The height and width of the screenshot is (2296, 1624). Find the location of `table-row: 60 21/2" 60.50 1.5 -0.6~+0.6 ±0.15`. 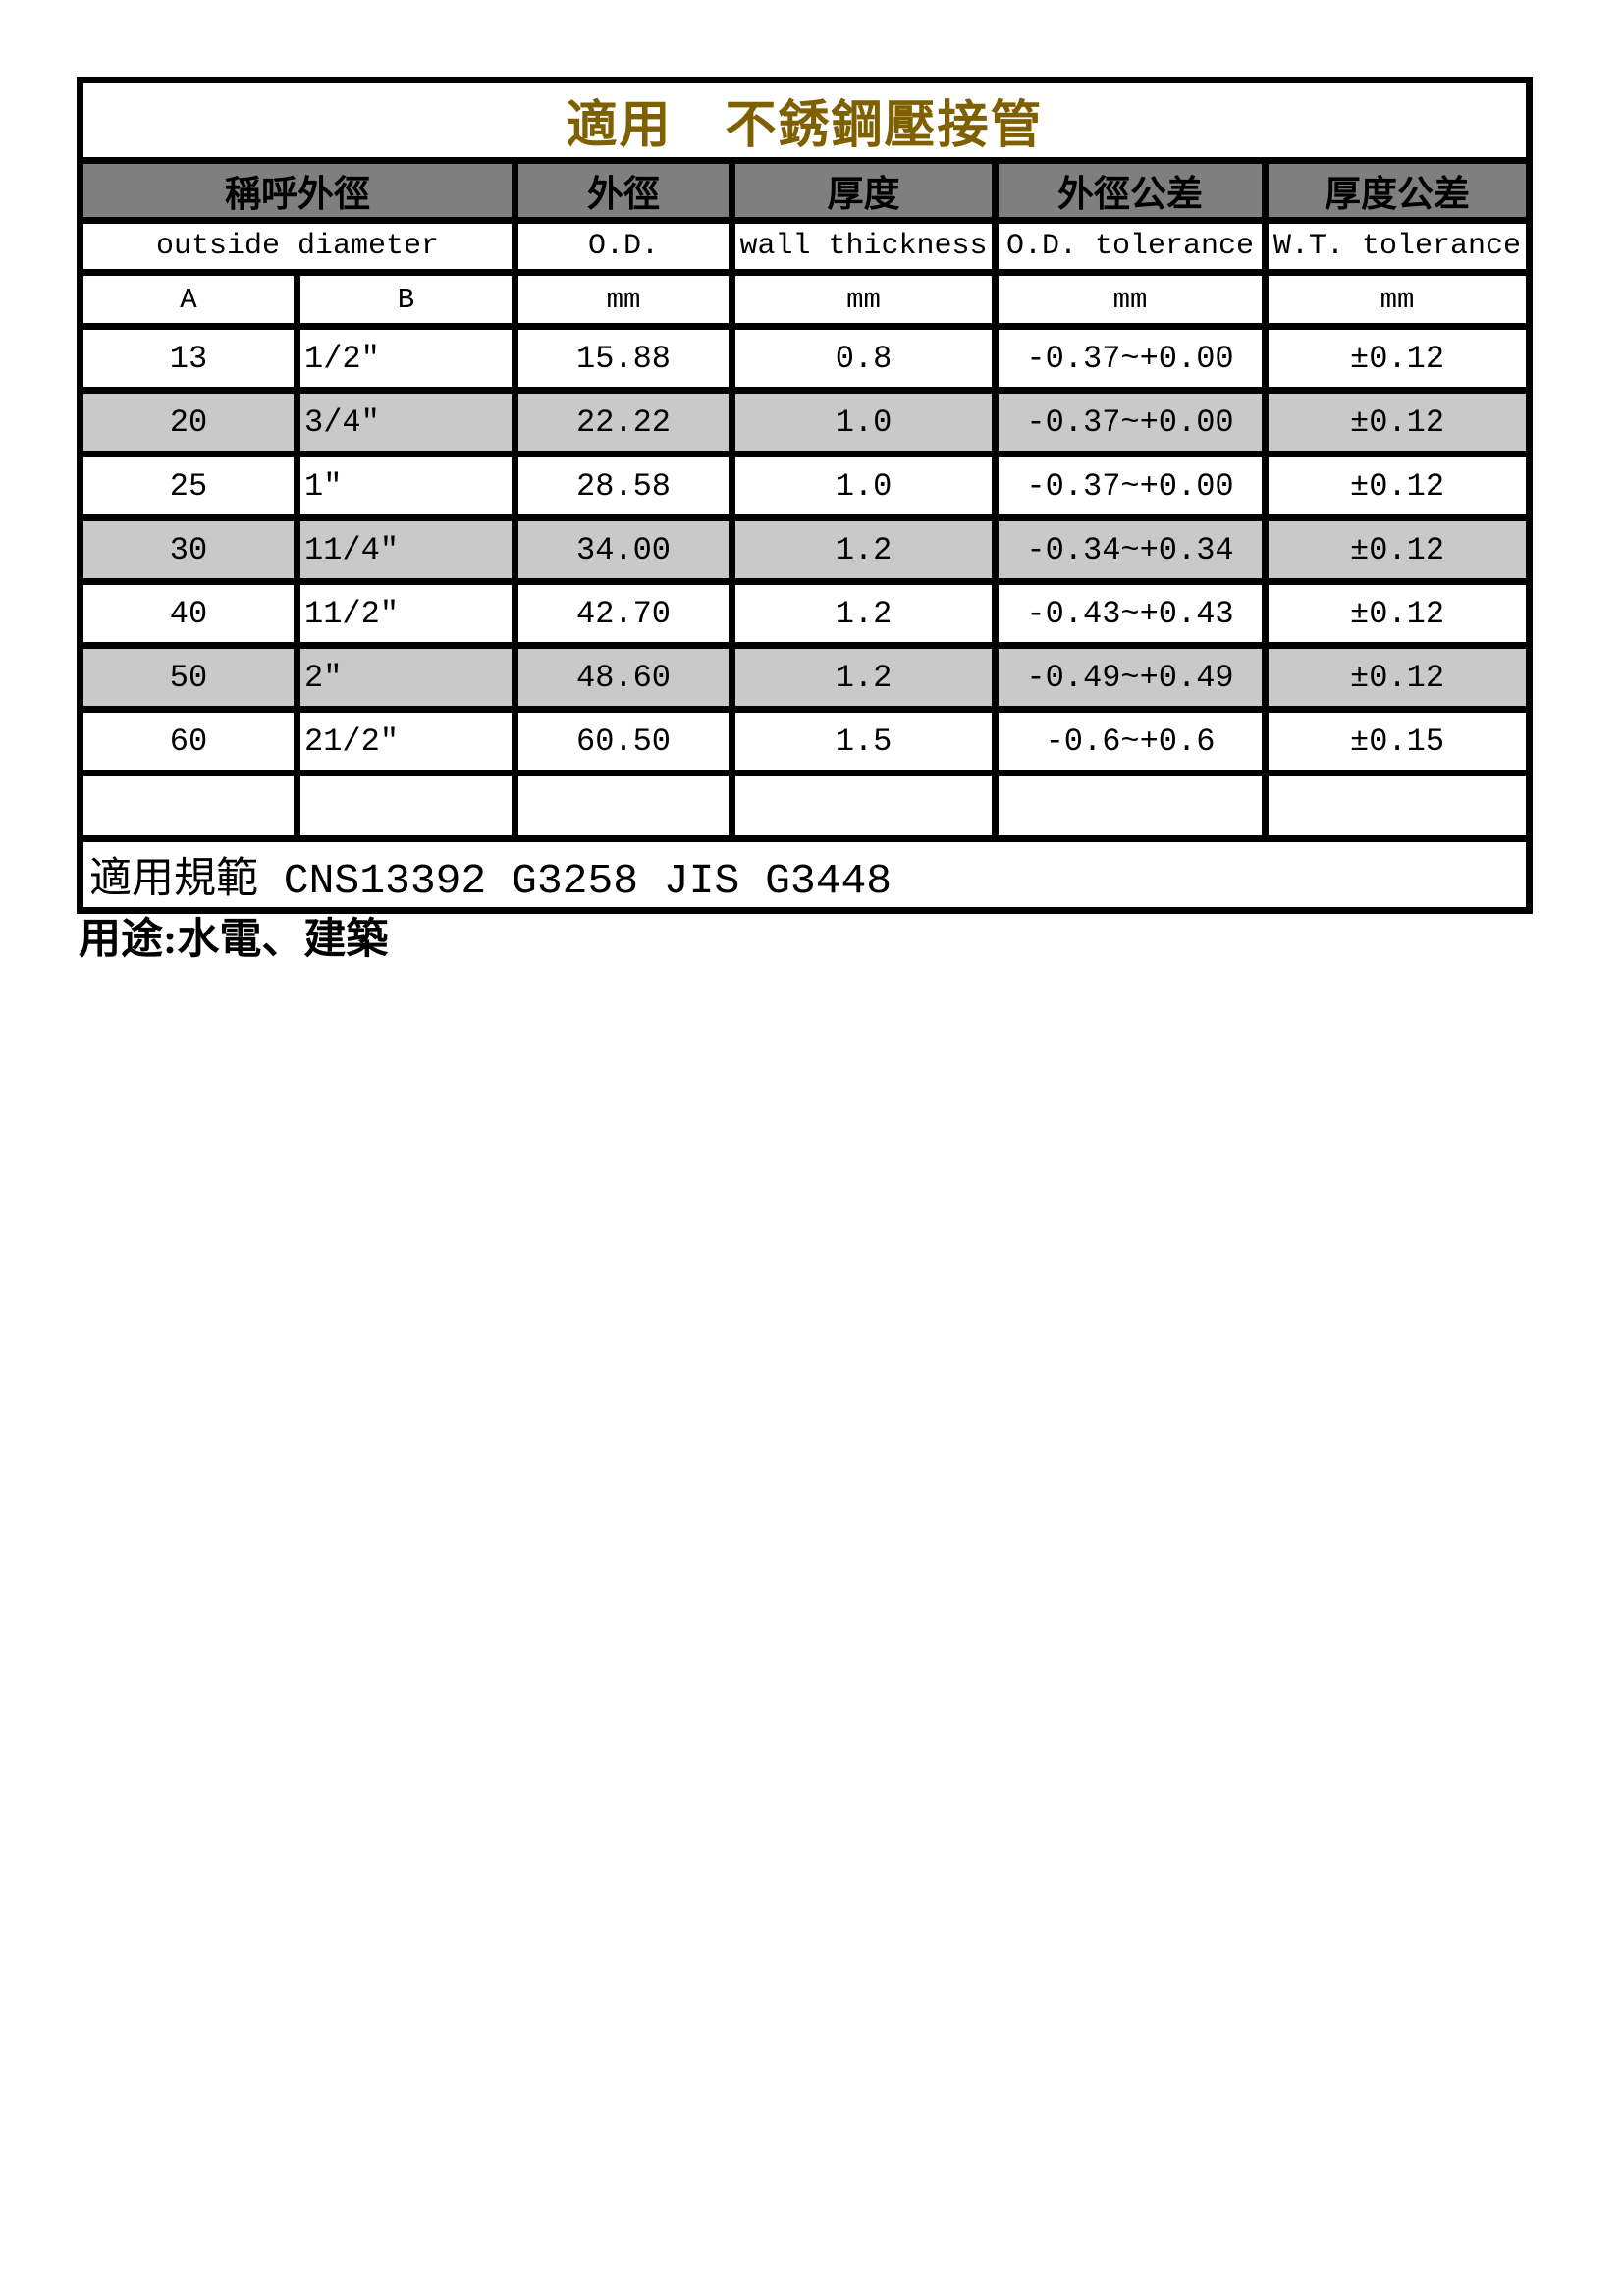

table-row: 60 21/2" 60.50 1.5 -0.6~+0.6 ±0.15 is located at coordinates (805, 741).